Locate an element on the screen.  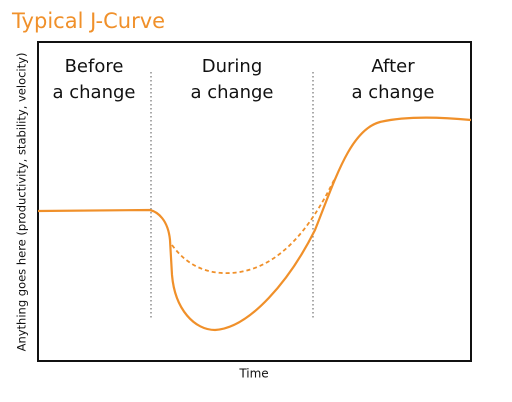
expected-curve is located at coordinates (253, 226).